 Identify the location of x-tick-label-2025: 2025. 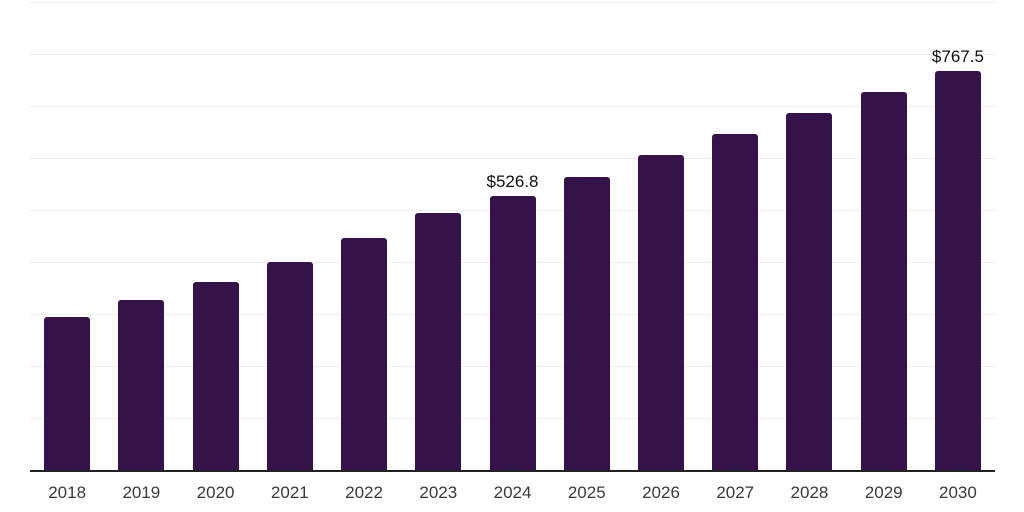
(586, 492).